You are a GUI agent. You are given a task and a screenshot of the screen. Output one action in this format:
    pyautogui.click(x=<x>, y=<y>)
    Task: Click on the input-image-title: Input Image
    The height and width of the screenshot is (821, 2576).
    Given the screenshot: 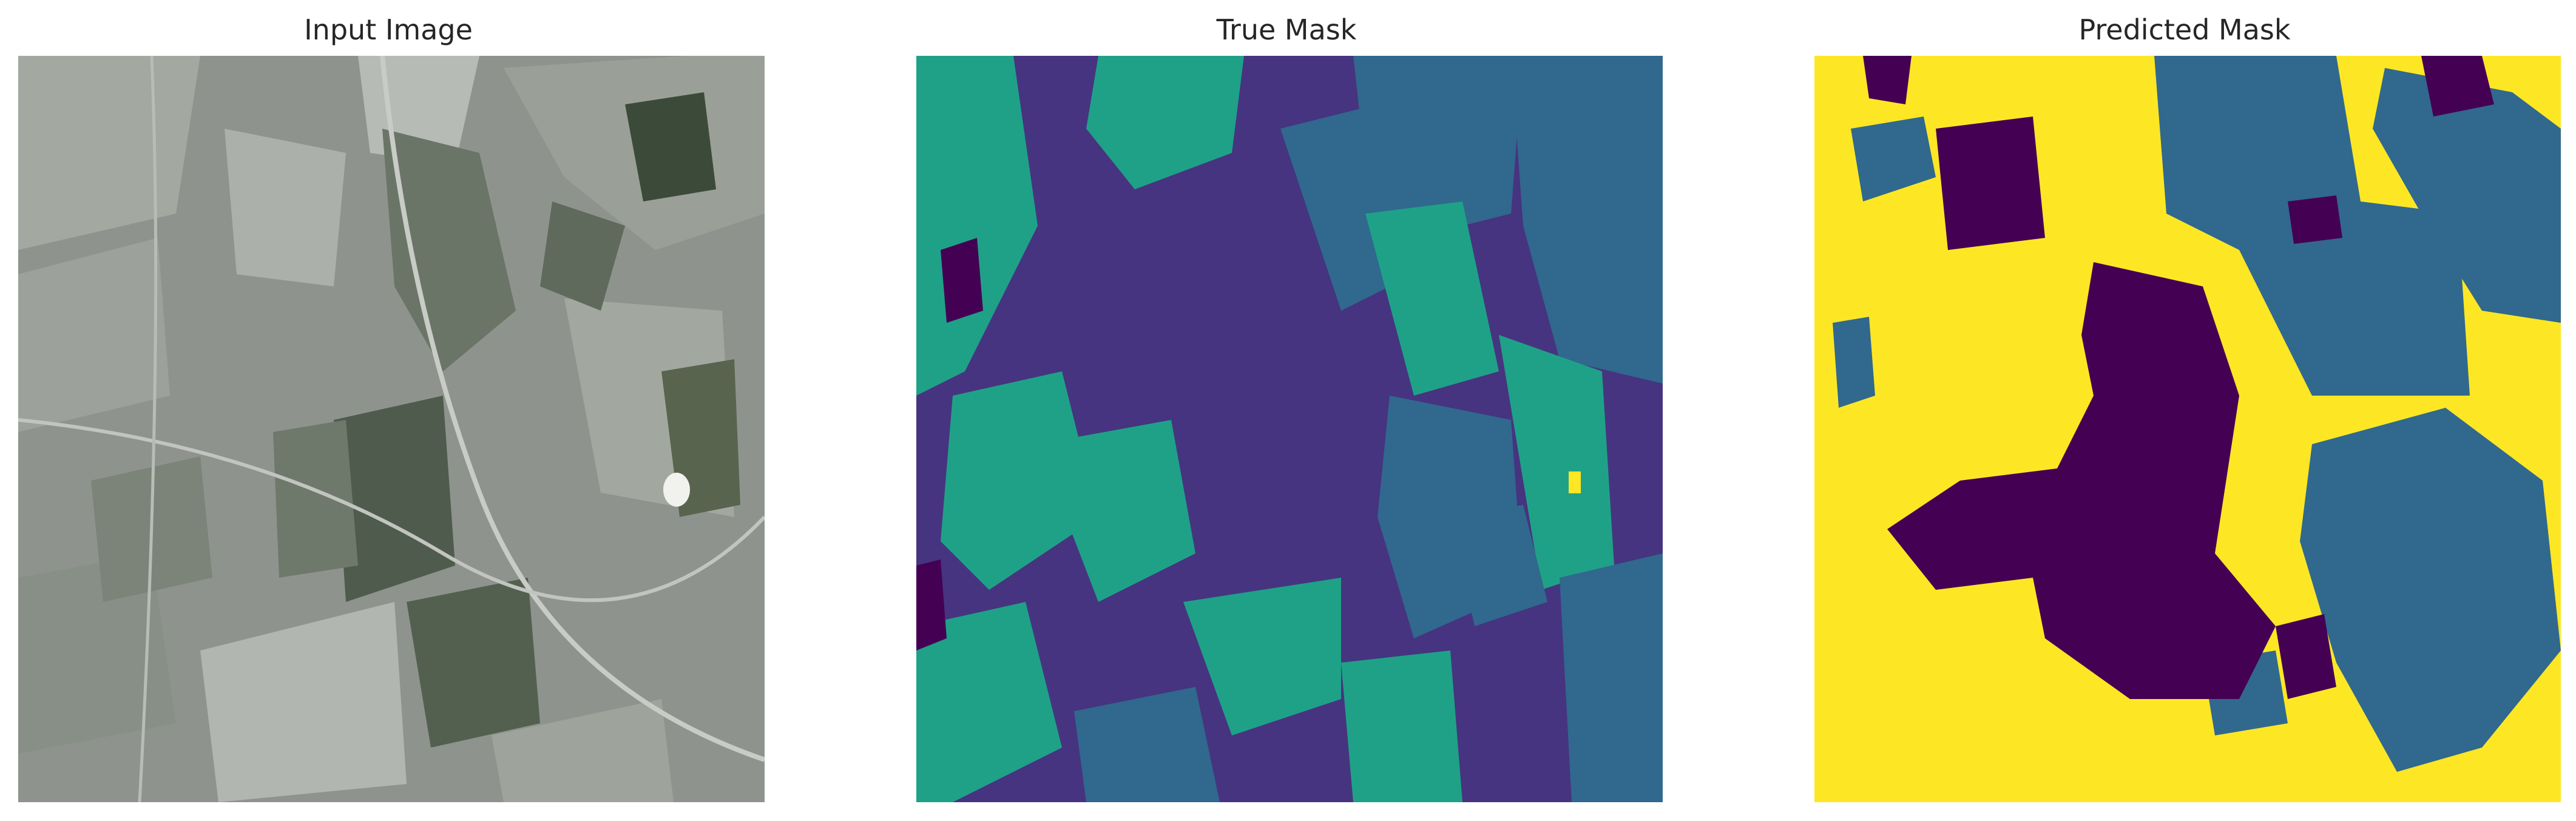 What is the action you would take?
    pyautogui.click(x=388, y=29)
    